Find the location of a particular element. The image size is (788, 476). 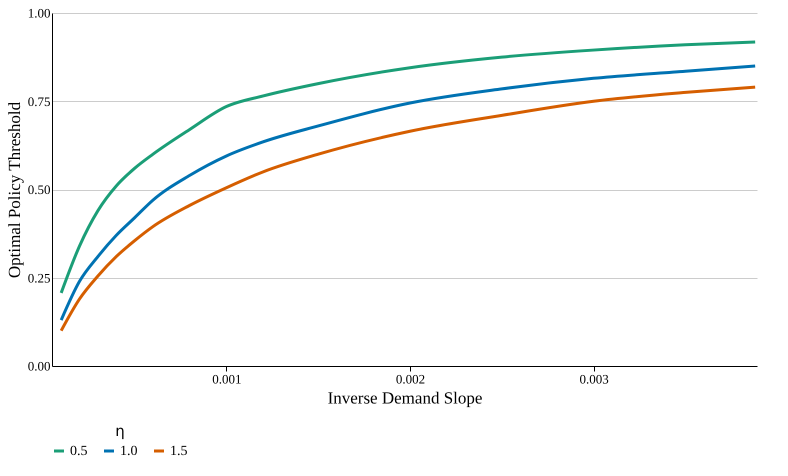

x-tick-label: 0.003 is located at coordinates (594, 379).